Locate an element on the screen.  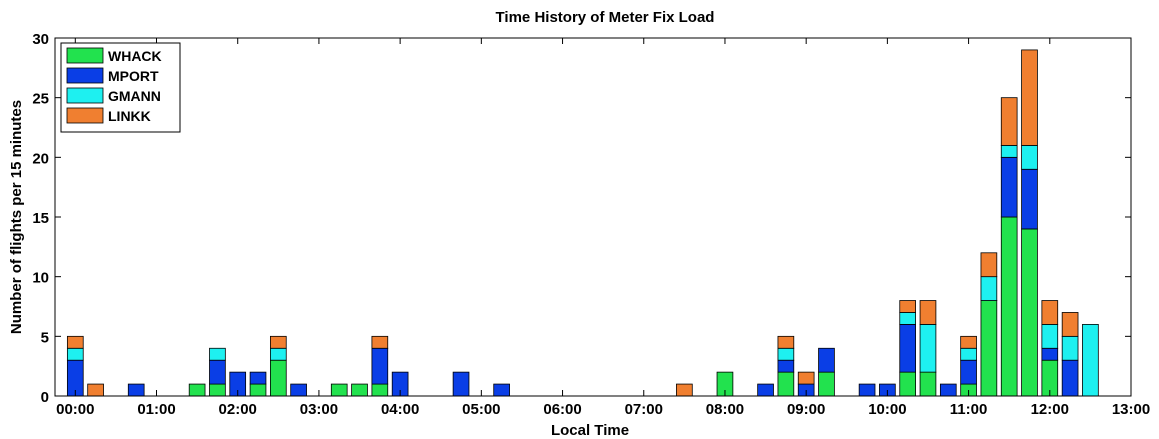
y-tick-label: 30 is located at coordinates (40, 39).